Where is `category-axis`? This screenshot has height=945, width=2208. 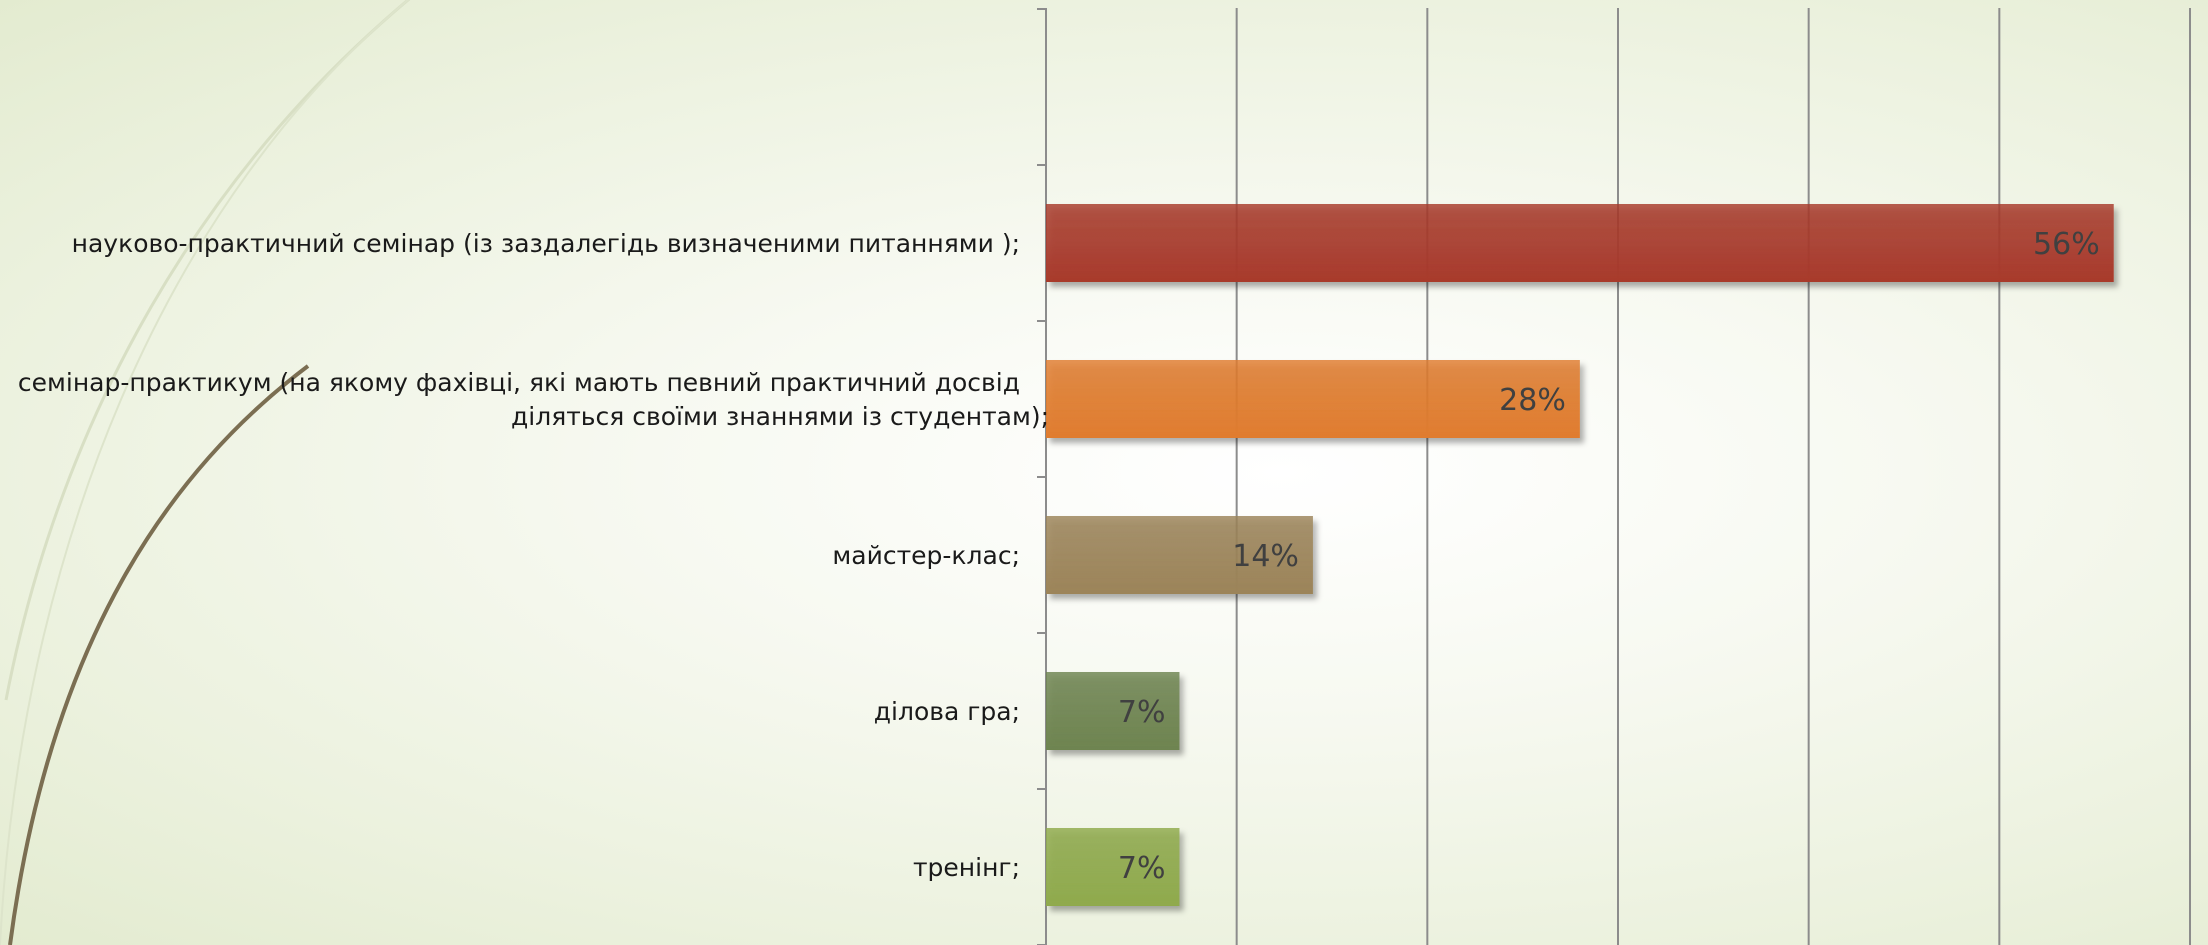 category-axis is located at coordinates (1042, 476).